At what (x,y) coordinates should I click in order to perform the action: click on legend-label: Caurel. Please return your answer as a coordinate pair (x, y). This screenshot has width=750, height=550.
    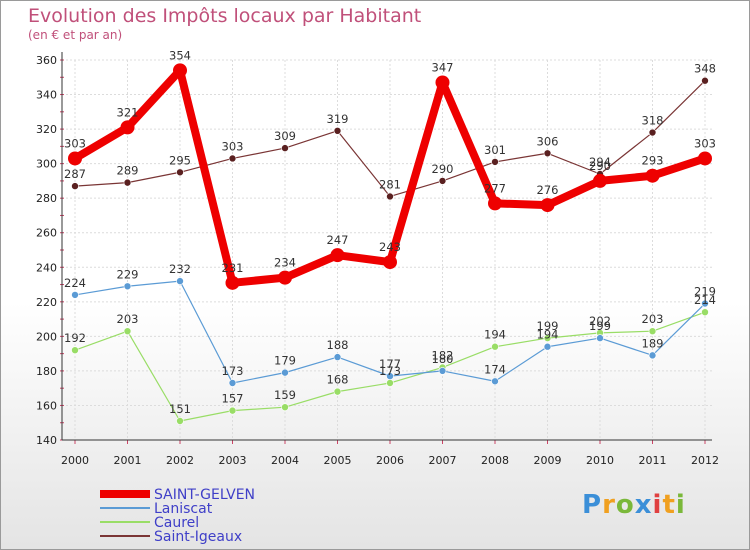
    Looking at the image, I should click on (176, 523).